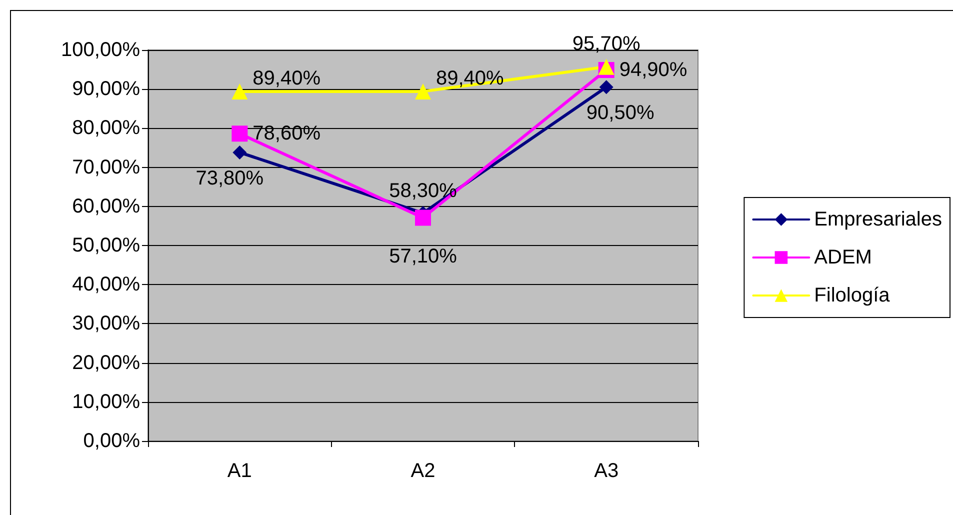 This screenshot has width=953, height=515. Describe the element at coordinates (230, 178) in the screenshot. I see `data-label: 73,80%` at that location.